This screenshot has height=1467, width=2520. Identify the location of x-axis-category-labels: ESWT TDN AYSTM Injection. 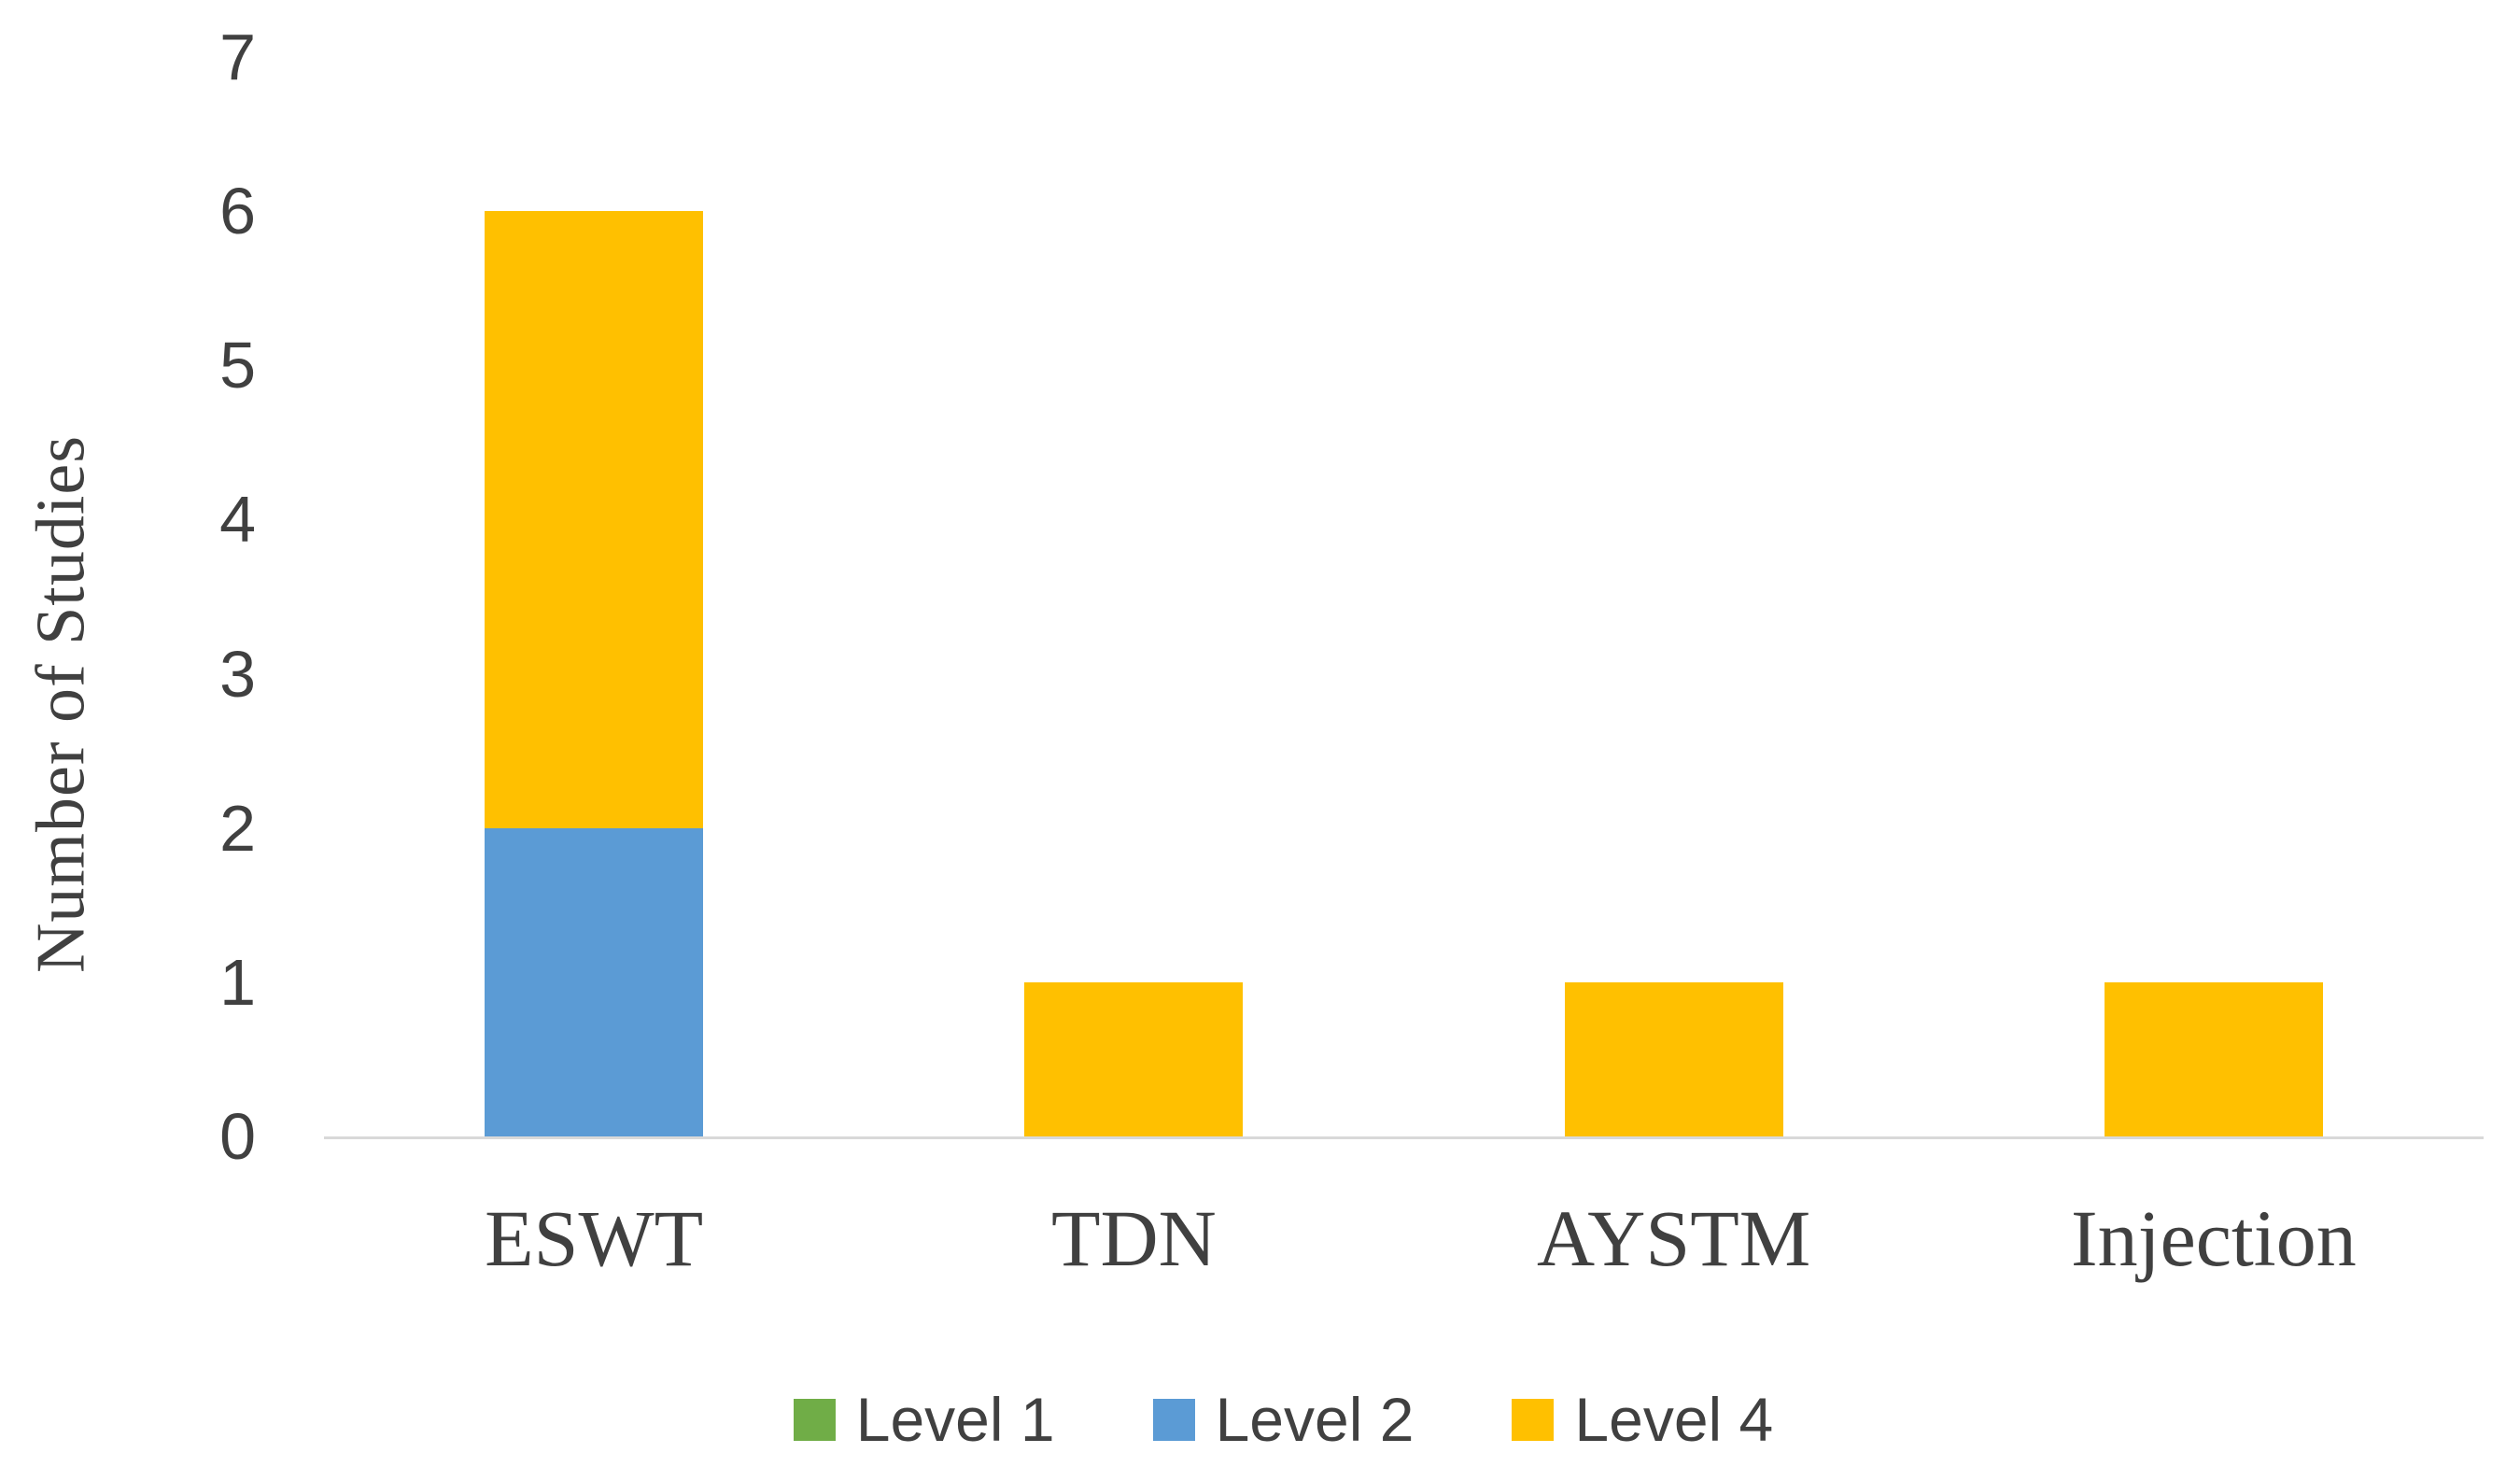
(1404, 1254).